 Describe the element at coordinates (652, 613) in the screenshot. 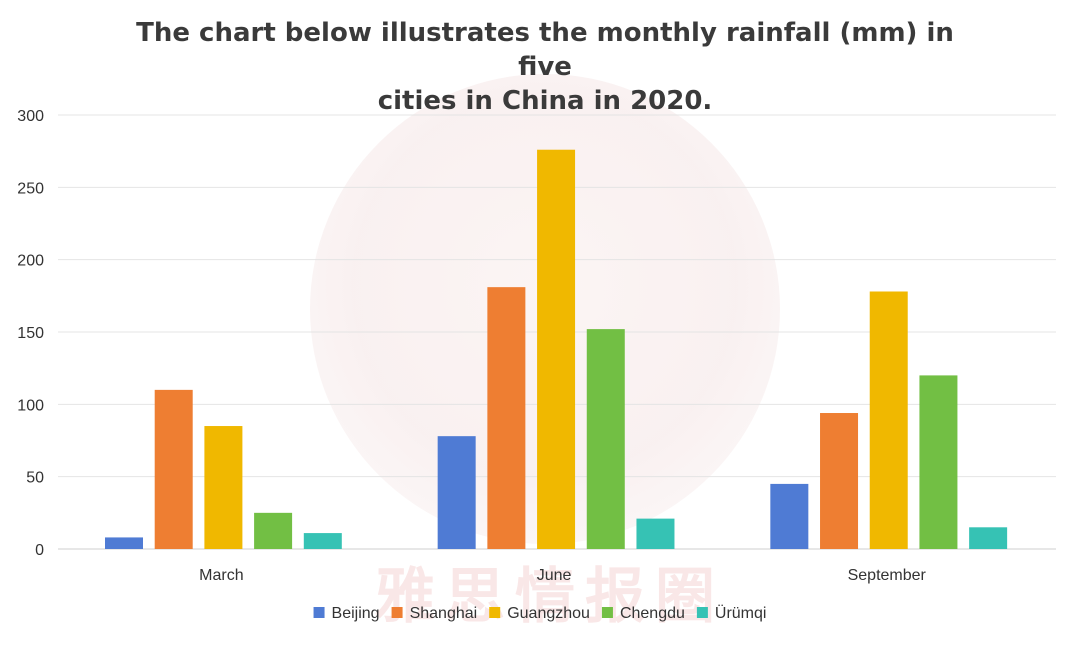

I see `legend-label: Chengdu` at that location.